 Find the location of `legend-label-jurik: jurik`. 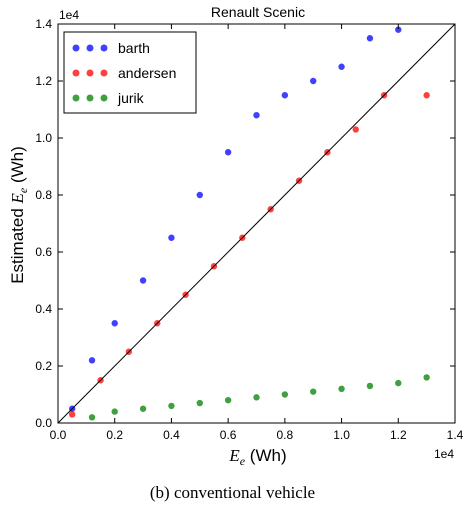

legend-label-jurik: jurik is located at coordinates (131, 98).